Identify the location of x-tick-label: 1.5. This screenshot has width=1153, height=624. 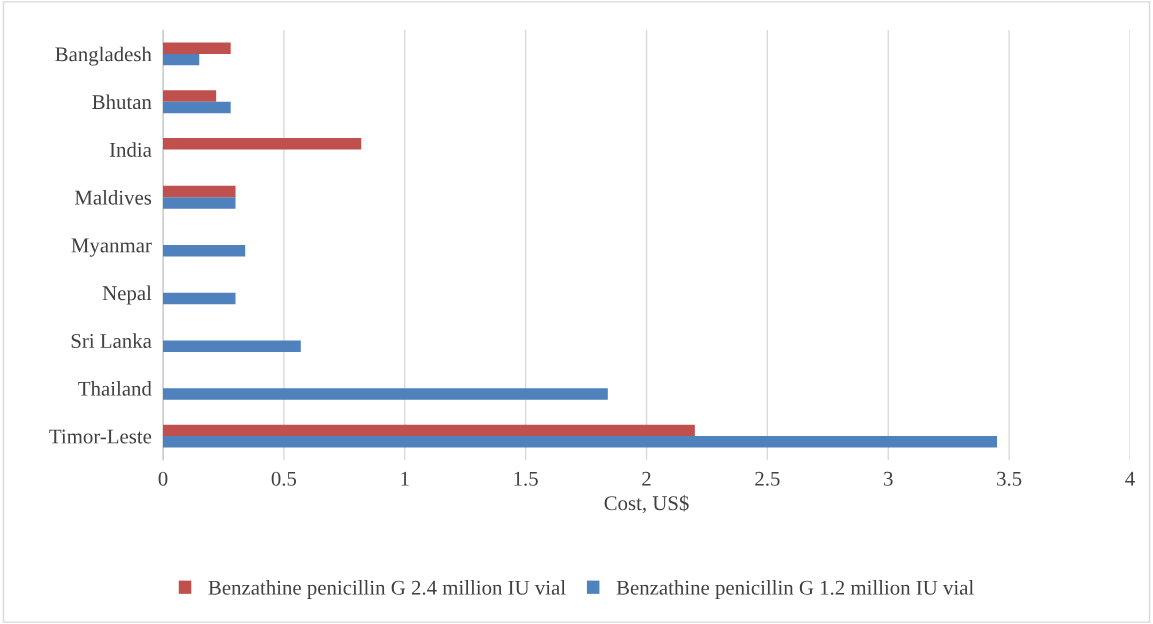
(526, 478).